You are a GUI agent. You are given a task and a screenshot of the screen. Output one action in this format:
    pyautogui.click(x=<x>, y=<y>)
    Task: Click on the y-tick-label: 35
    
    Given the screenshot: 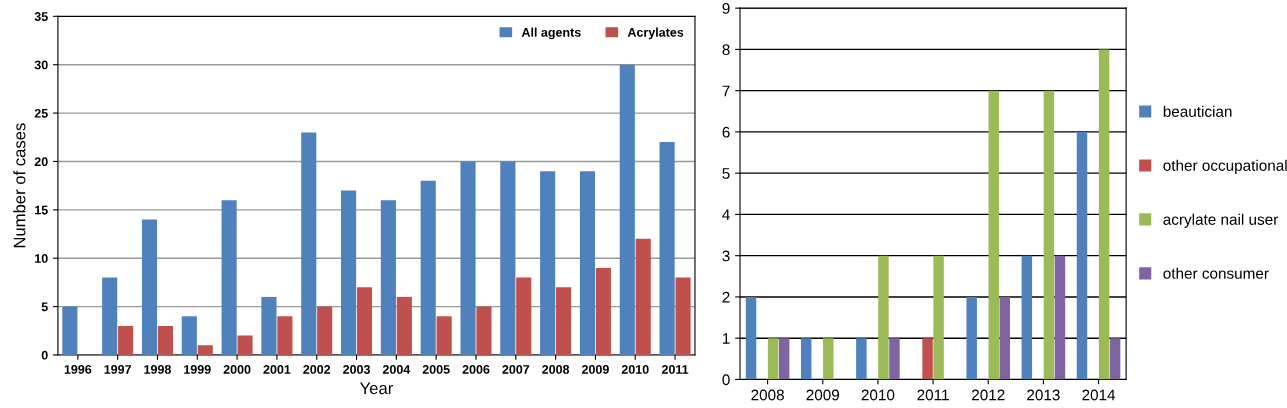 What is the action you would take?
    pyautogui.click(x=41, y=16)
    